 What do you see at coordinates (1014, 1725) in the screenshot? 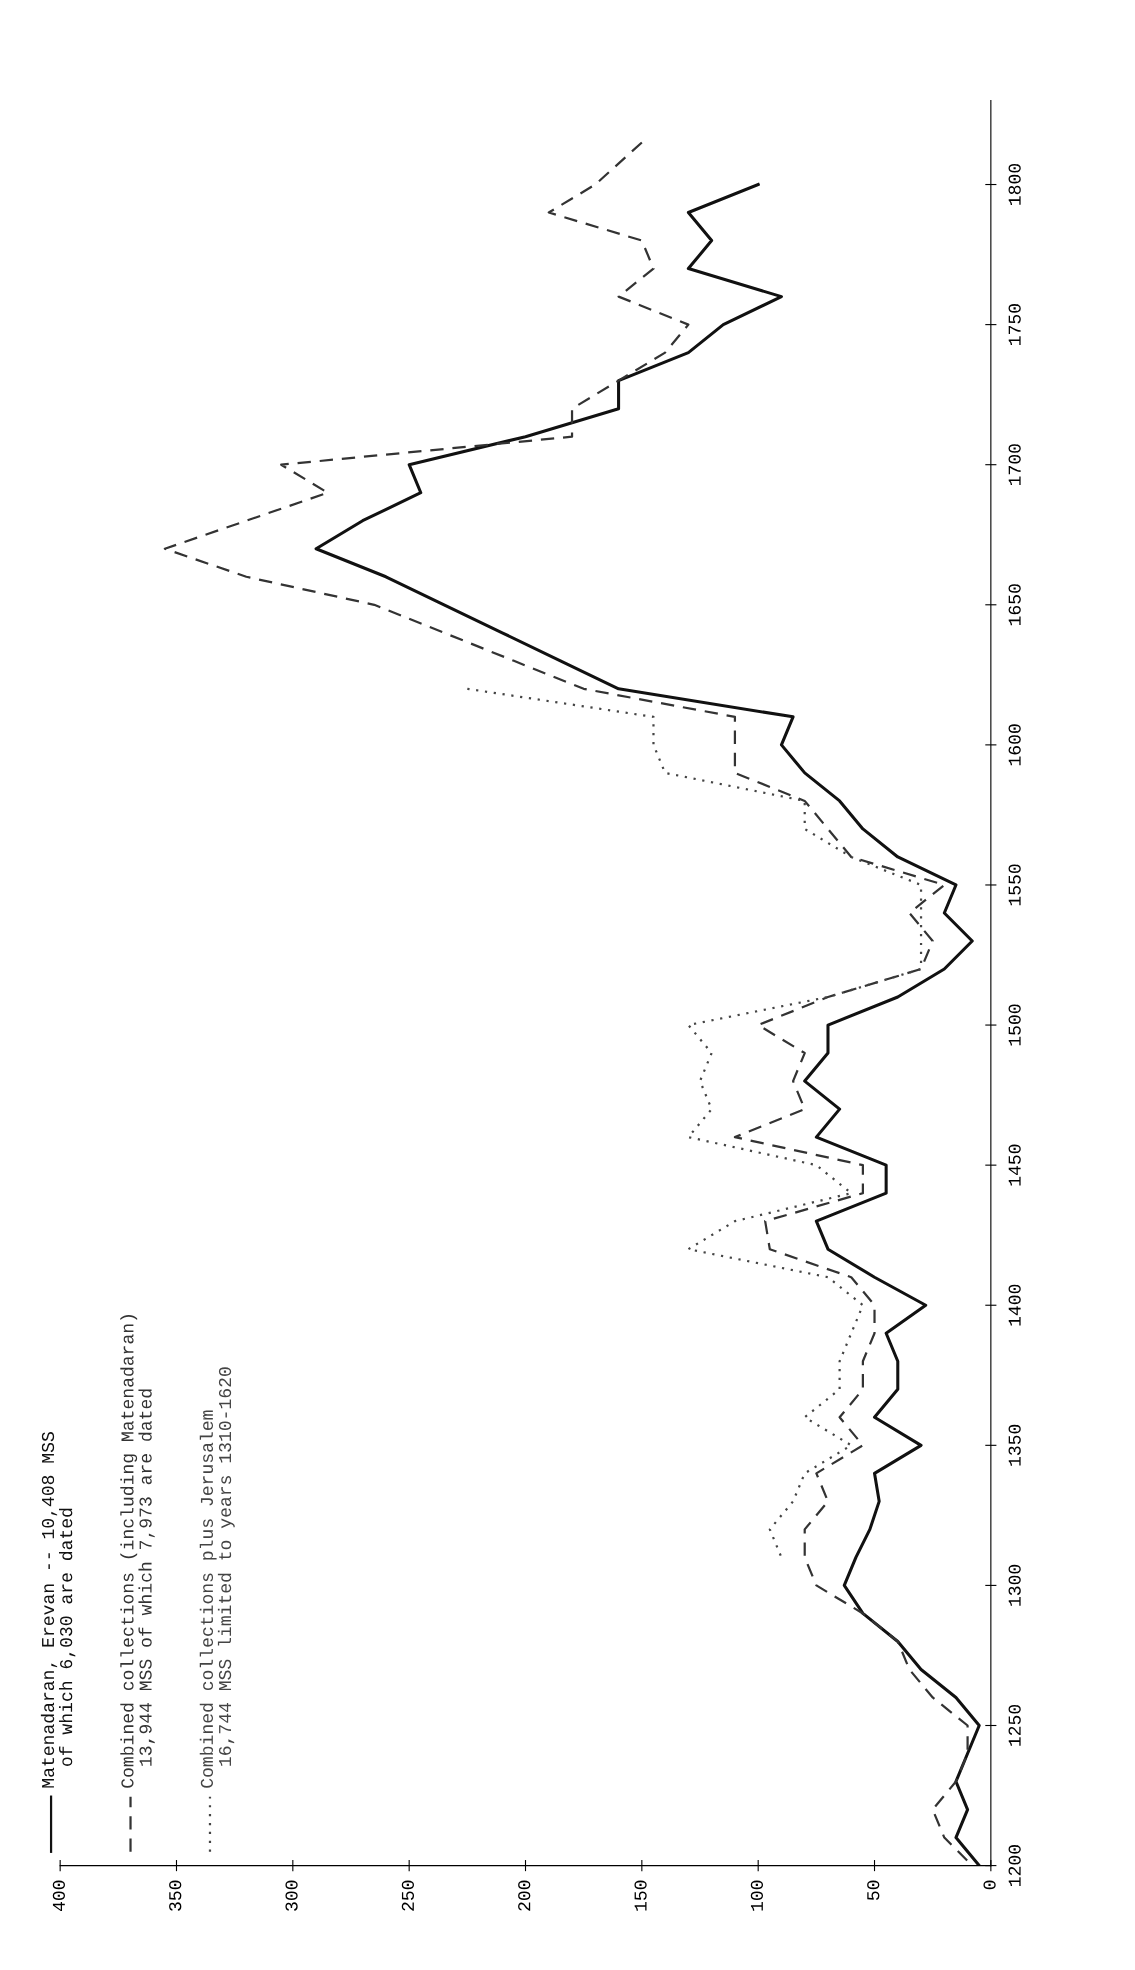
I see `y-tick-label: 1250` at bounding box center [1014, 1725].